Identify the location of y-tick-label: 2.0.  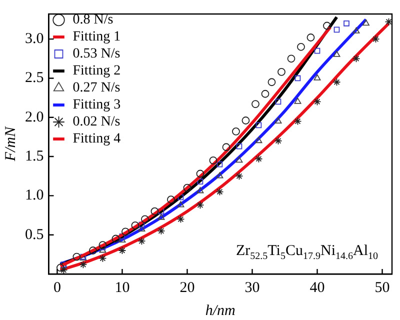
(34, 117).